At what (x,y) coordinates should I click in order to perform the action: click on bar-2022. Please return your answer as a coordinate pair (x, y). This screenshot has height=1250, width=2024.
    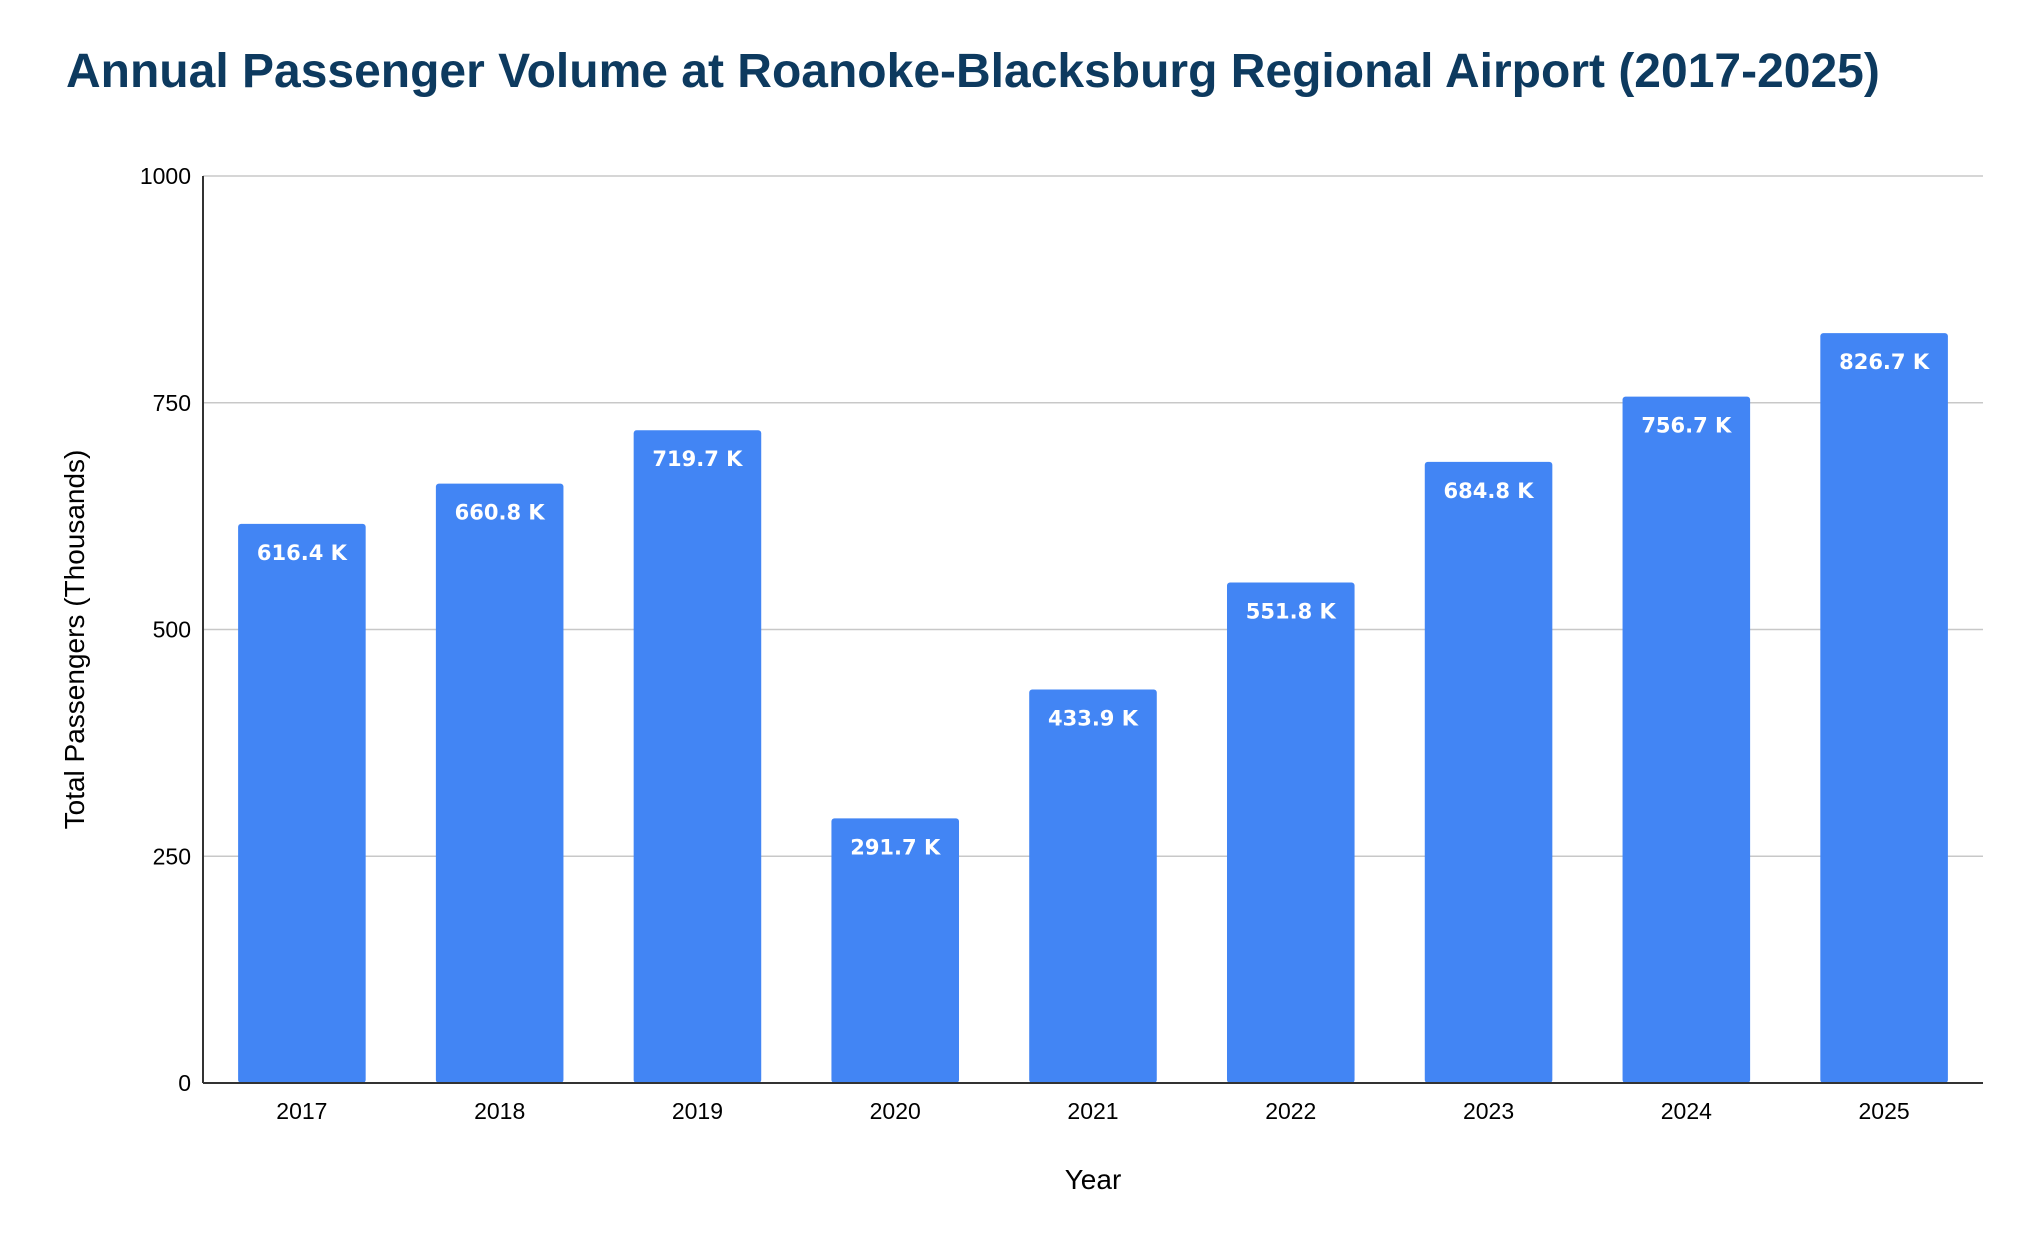
    Looking at the image, I should click on (1290, 832).